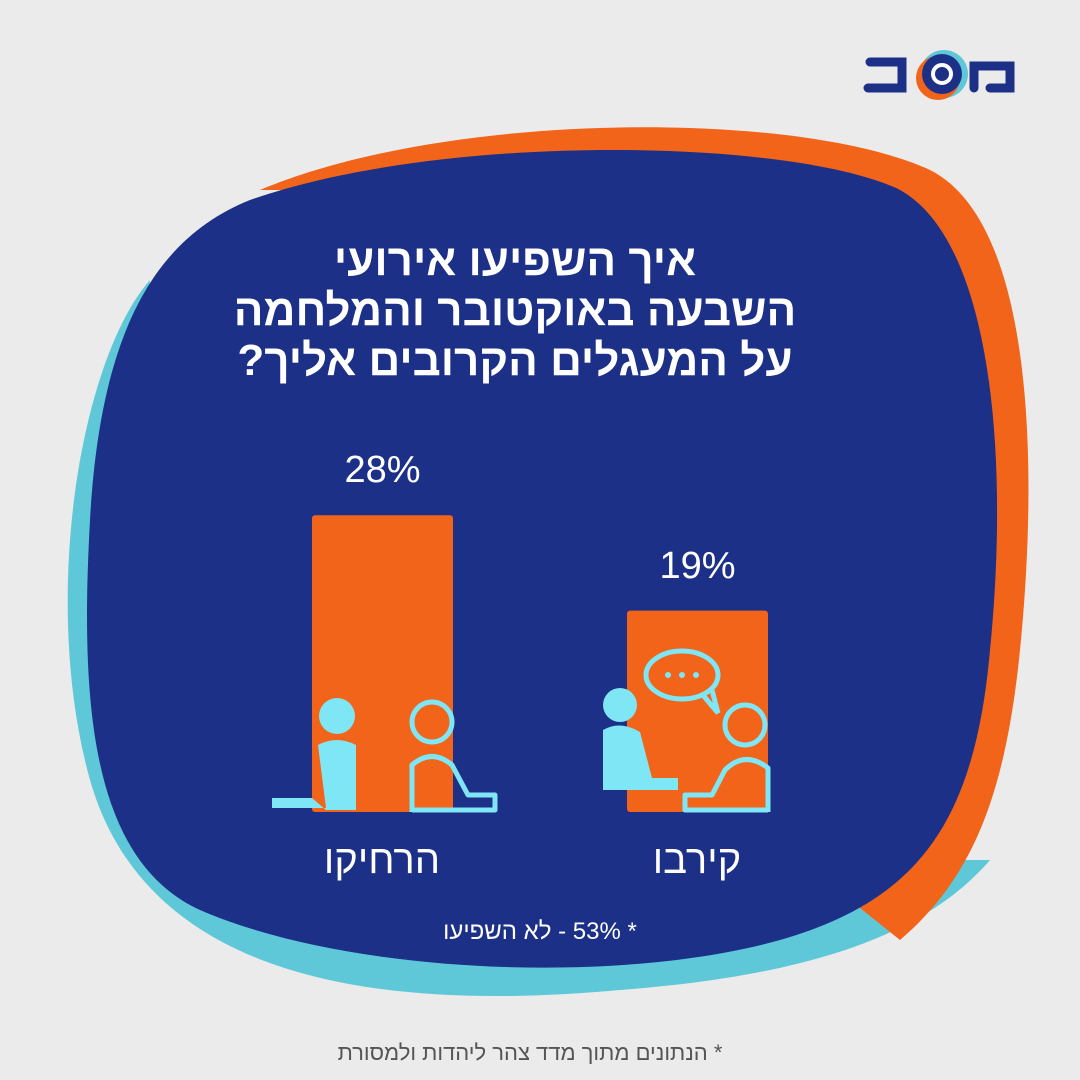 This screenshot has width=1080, height=1080. Describe the element at coordinates (382, 470) in the screenshot. I see `value-label-0: 28%` at that location.